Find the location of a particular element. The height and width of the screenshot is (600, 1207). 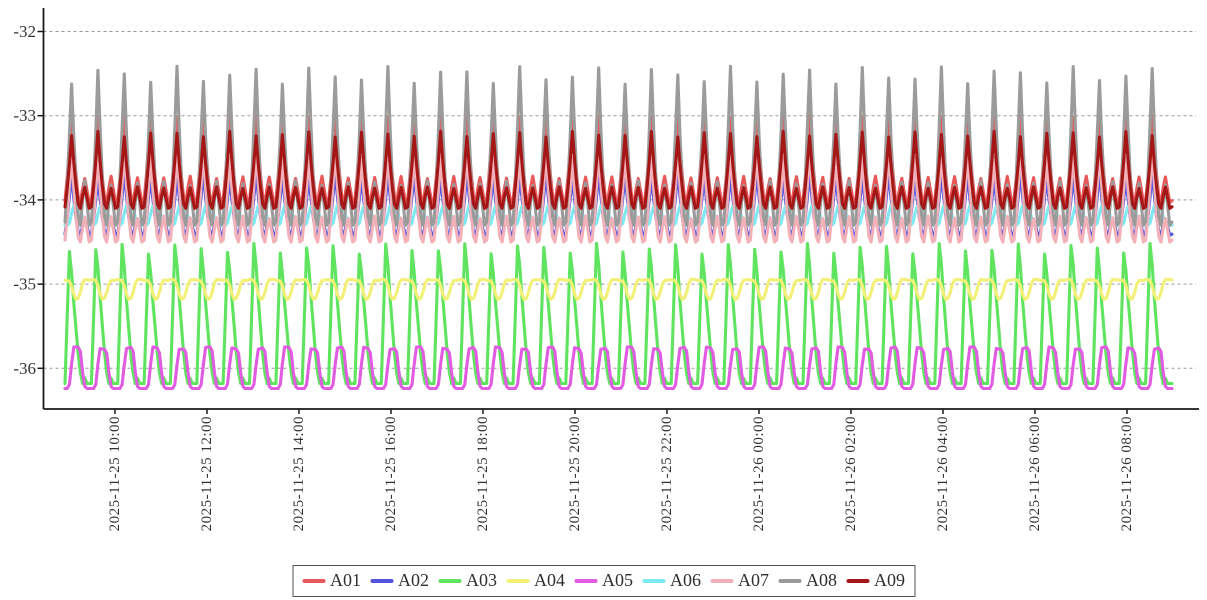

y-tick-label: -36 is located at coordinates (24, 368).